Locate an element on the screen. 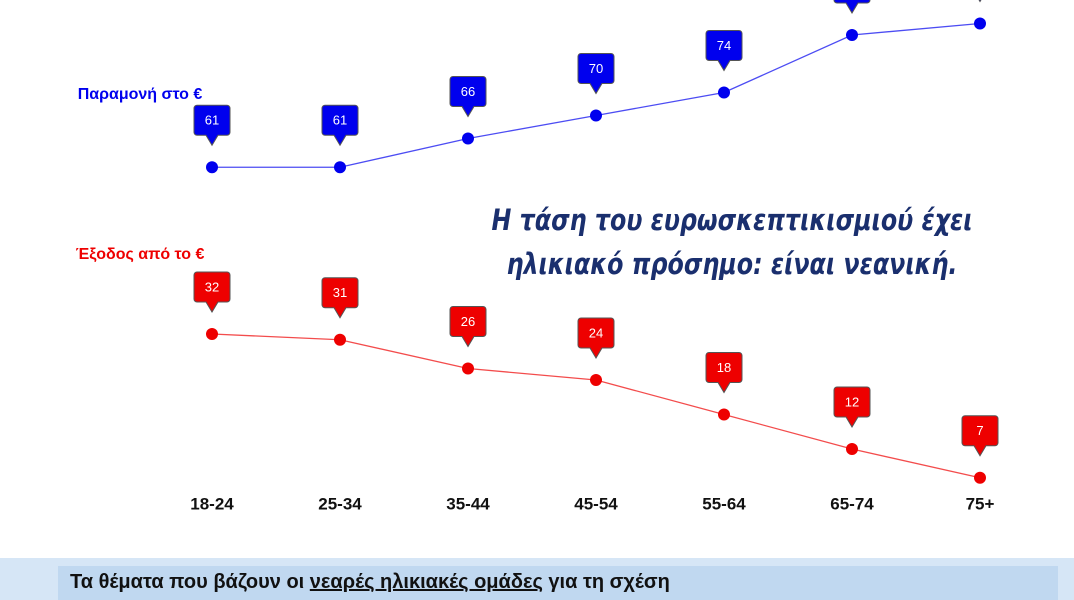 The height and width of the screenshot is (600, 1074). value-label: 70 is located at coordinates (596, 68).